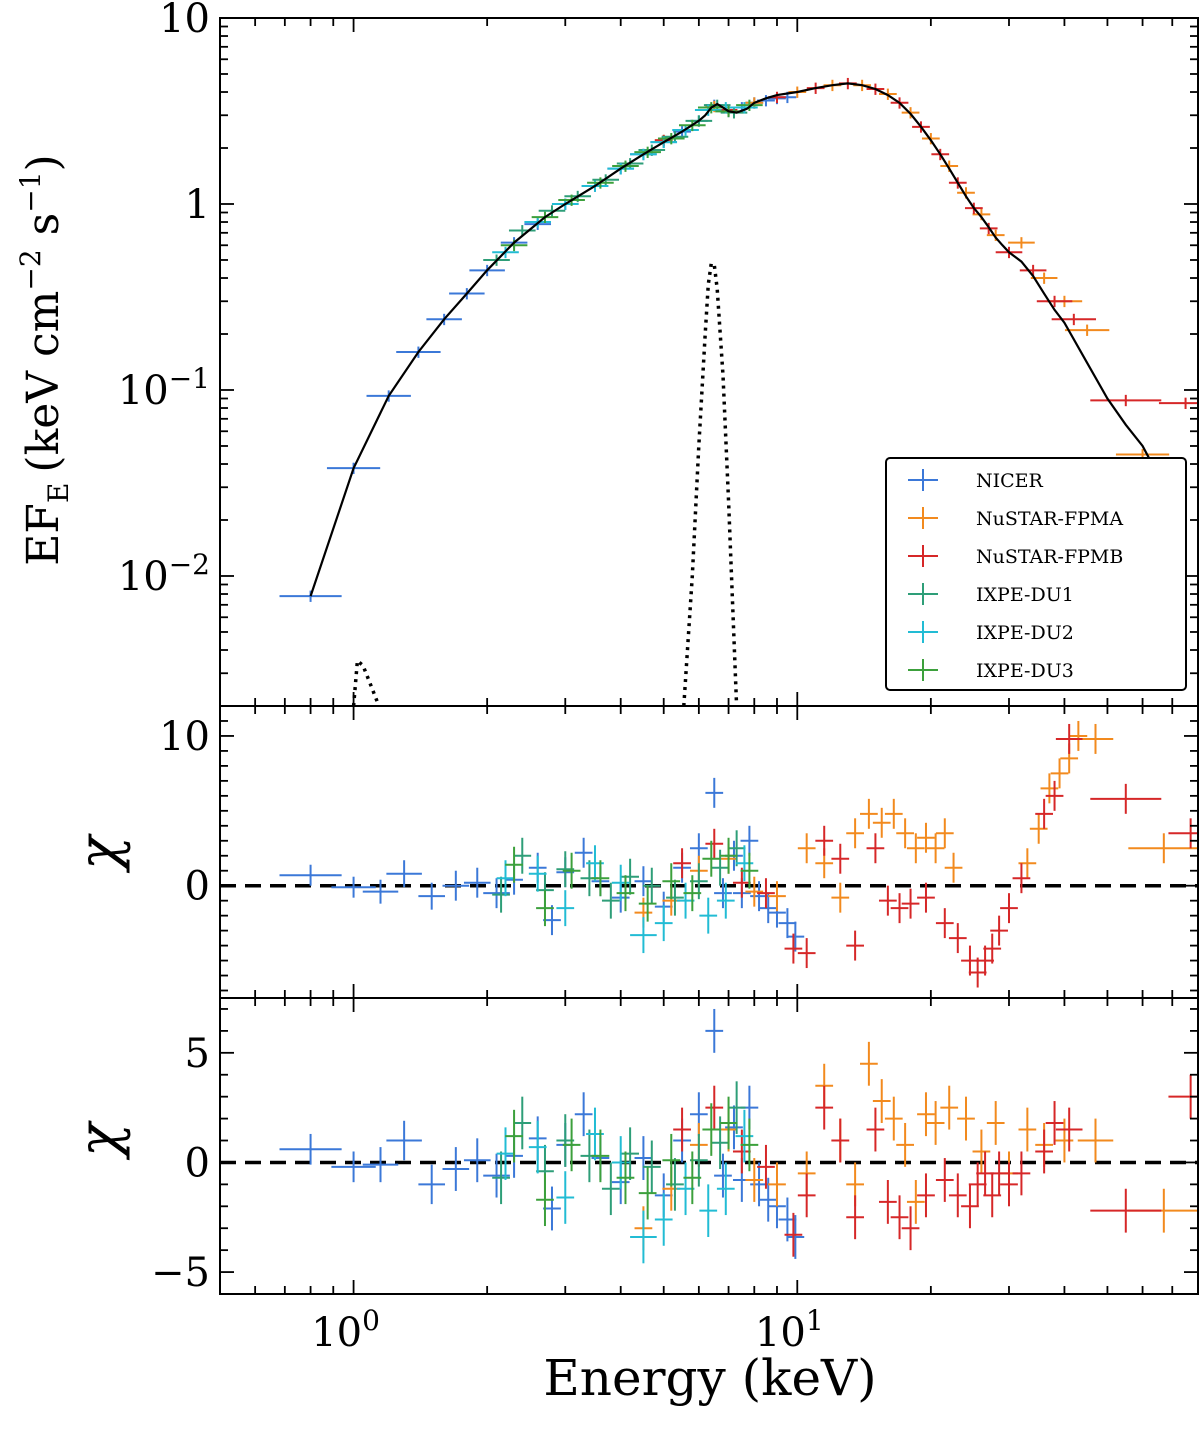 This screenshot has height=1439, width=1200. I want to click on y-tick-label: 5, so click(197, 1054).